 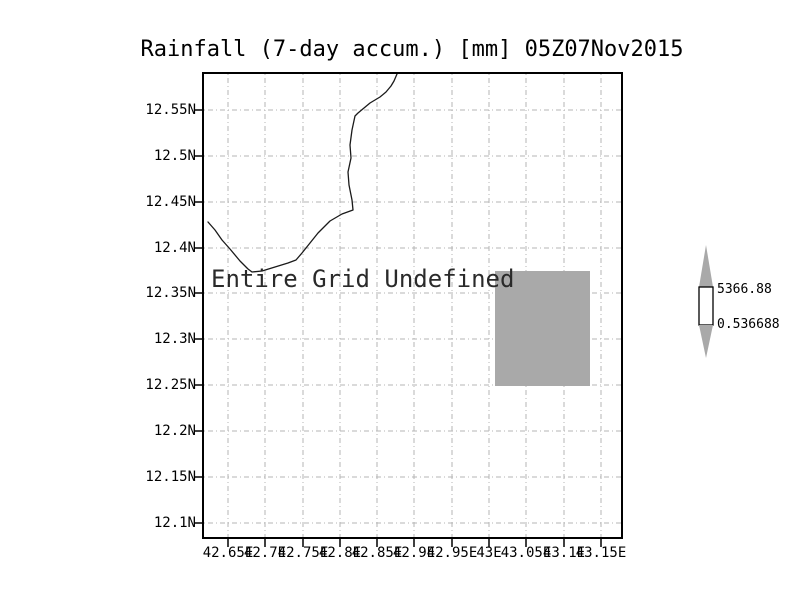 I want to click on x-tick-label: 42.7E, so click(x=265, y=553).